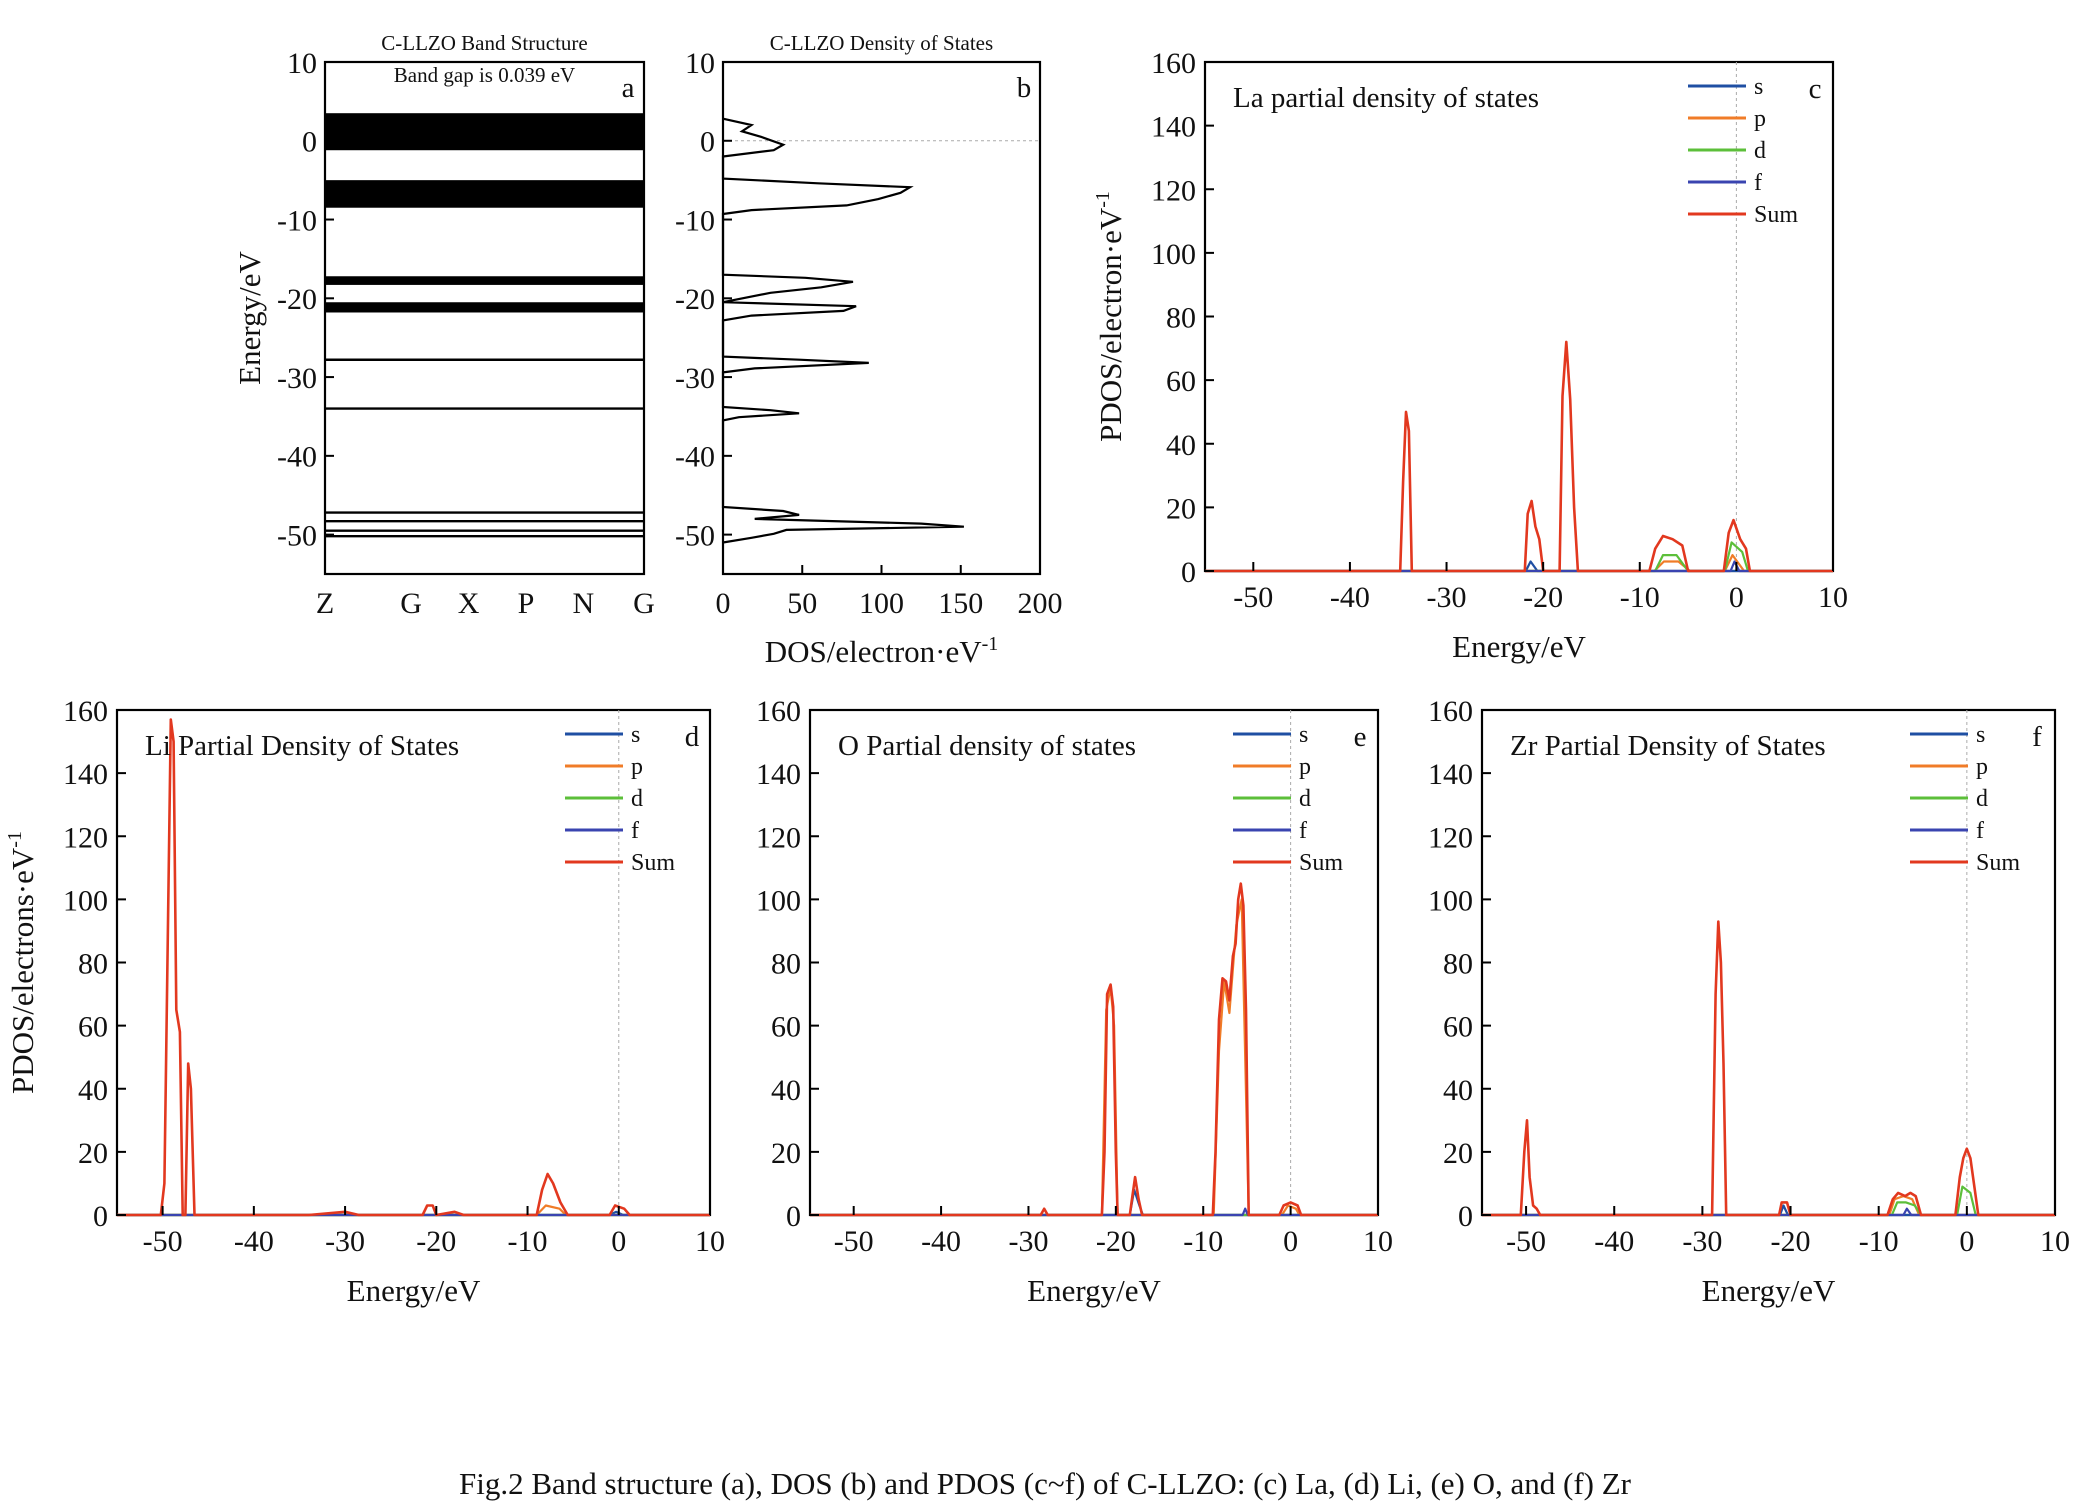 The image size is (2090, 1506). Describe the element at coordinates (653, 863) in the screenshot. I see `legend-label-sum: Sum` at that location.